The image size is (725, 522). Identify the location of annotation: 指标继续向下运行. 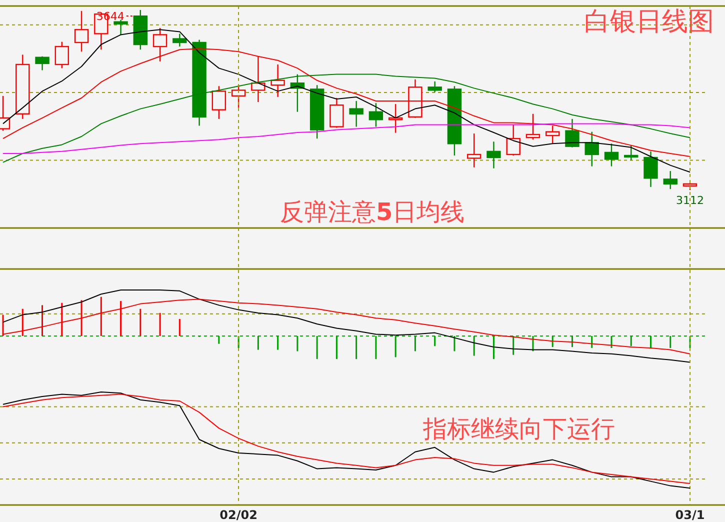
(518, 429).